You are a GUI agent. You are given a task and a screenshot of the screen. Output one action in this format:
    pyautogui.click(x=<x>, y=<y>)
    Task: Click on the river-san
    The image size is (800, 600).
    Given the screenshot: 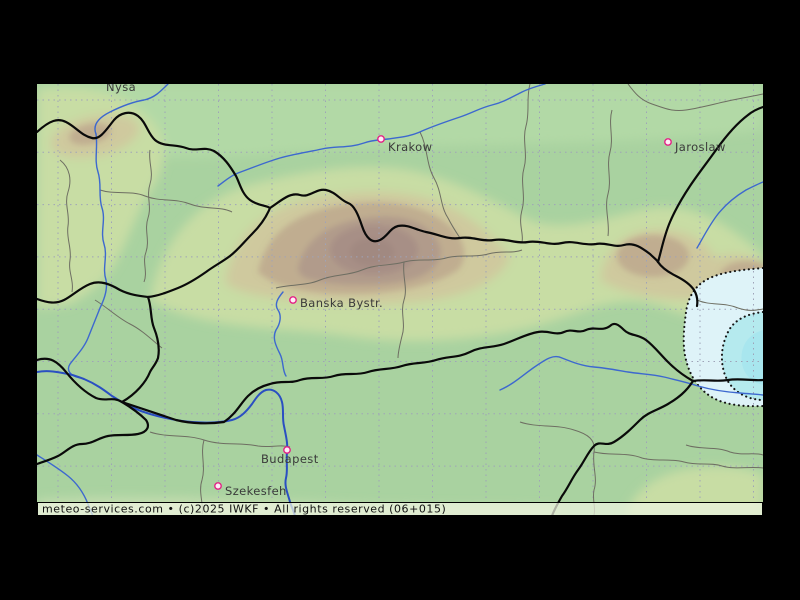 What is the action you would take?
    pyautogui.click(x=729, y=215)
    